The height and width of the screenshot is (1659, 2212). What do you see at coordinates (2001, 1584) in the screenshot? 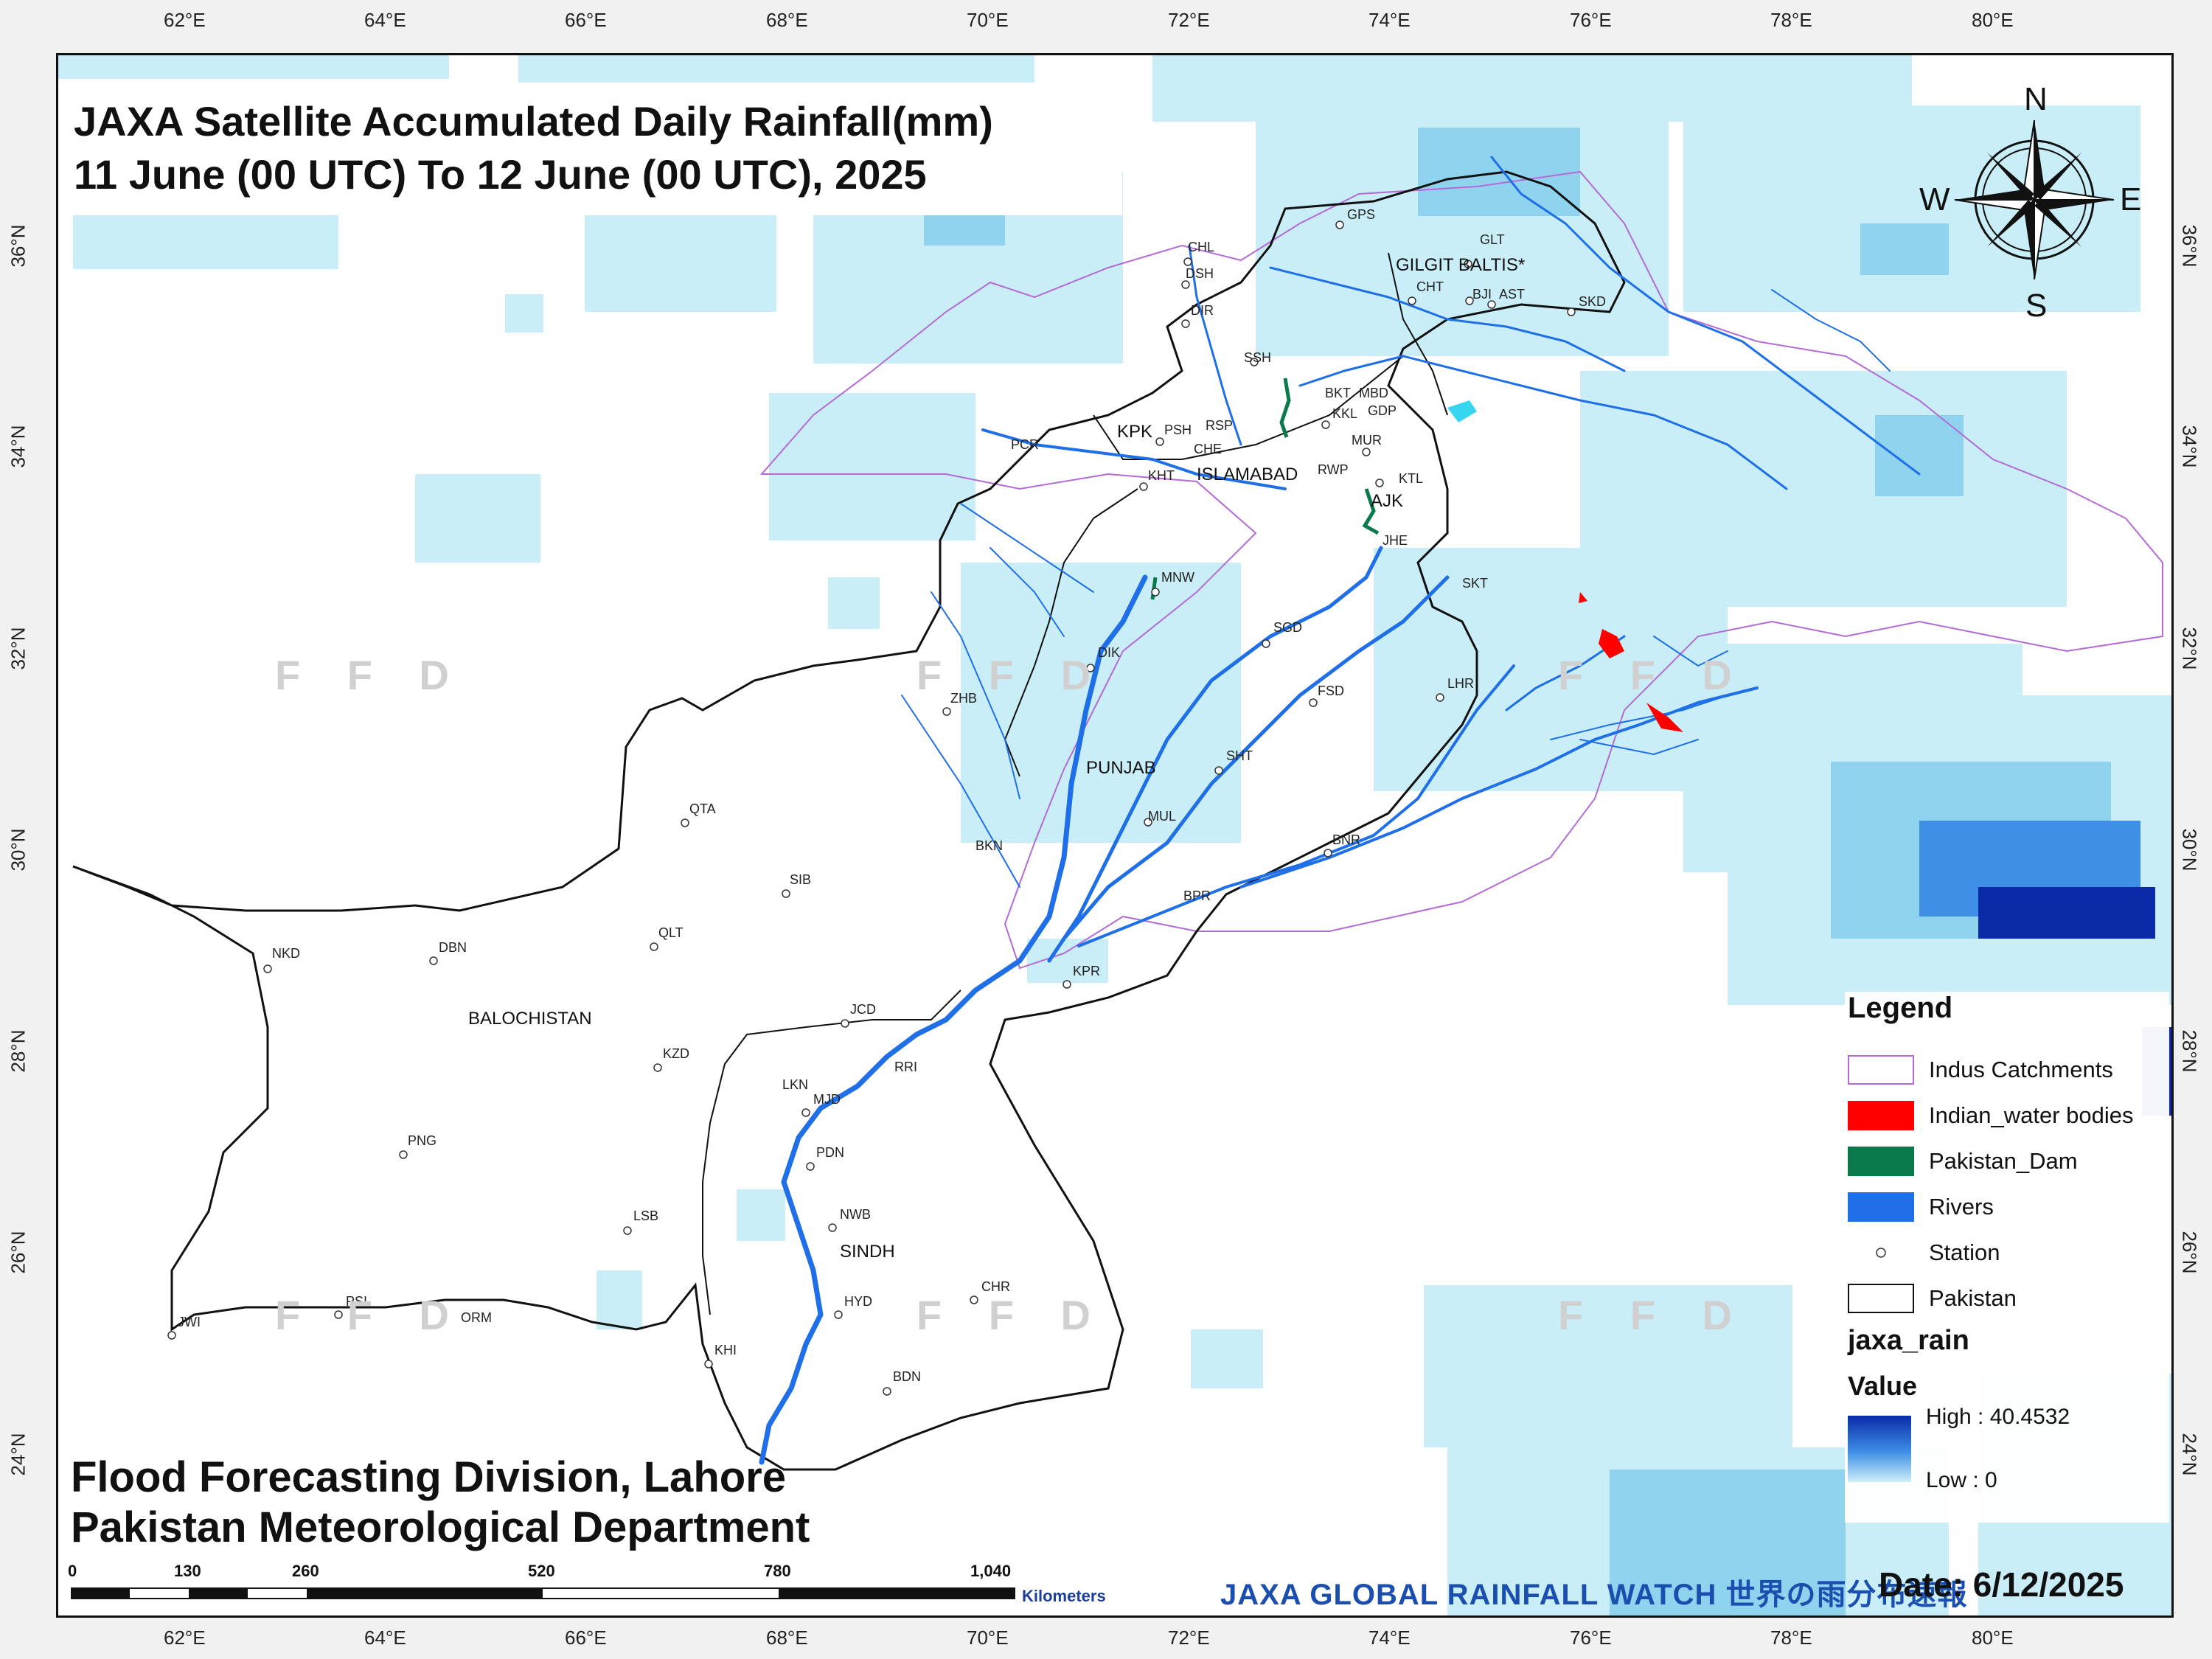
I see `date-label: Date: 6/12/2025` at bounding box center [2001, 1584].